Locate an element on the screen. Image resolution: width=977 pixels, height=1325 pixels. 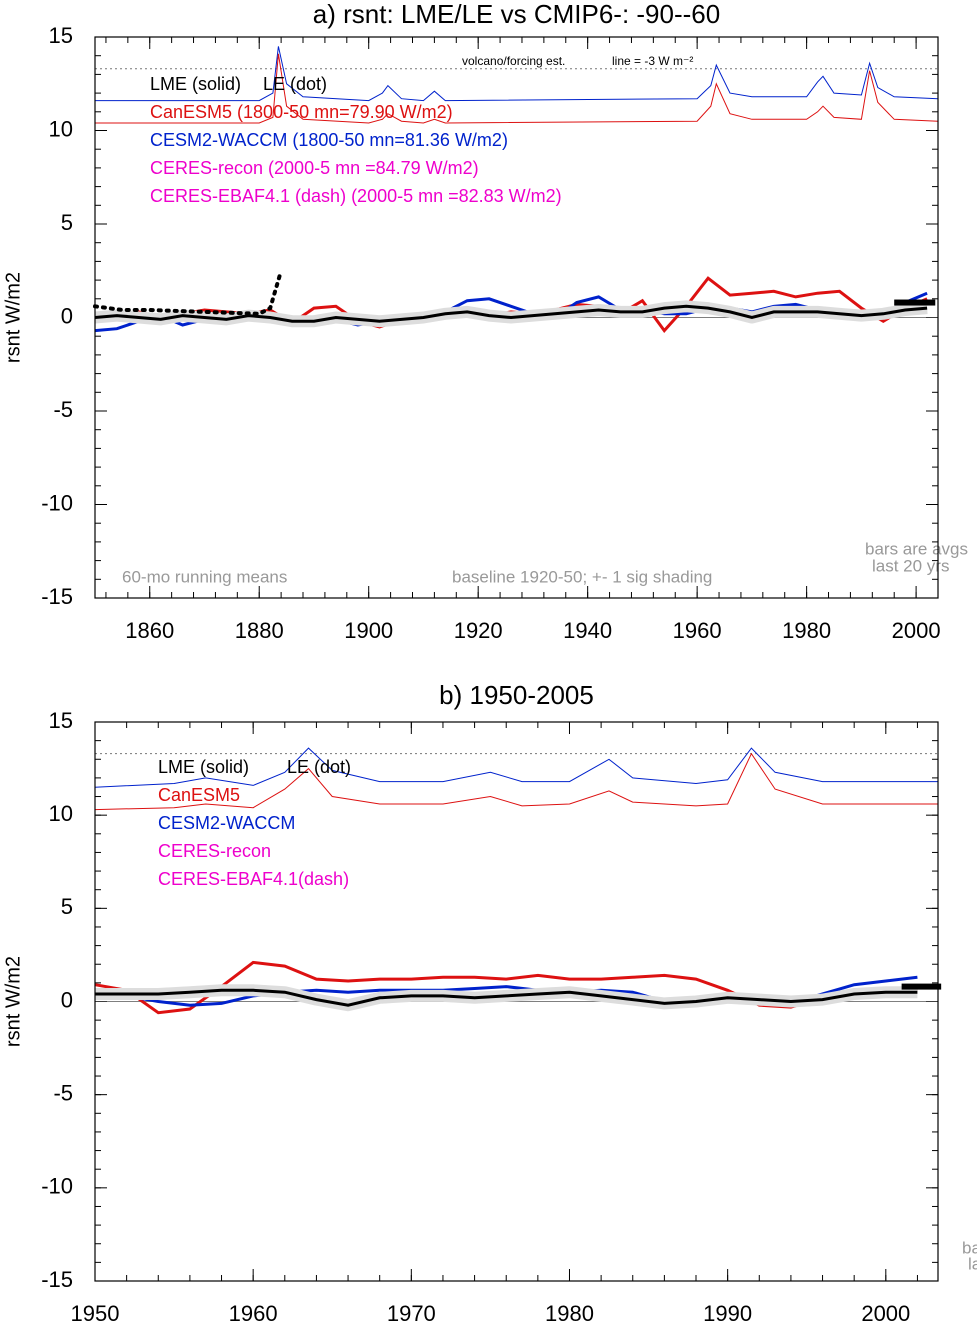
x-tick-label: 1860 is located at coordinates (149, 630).